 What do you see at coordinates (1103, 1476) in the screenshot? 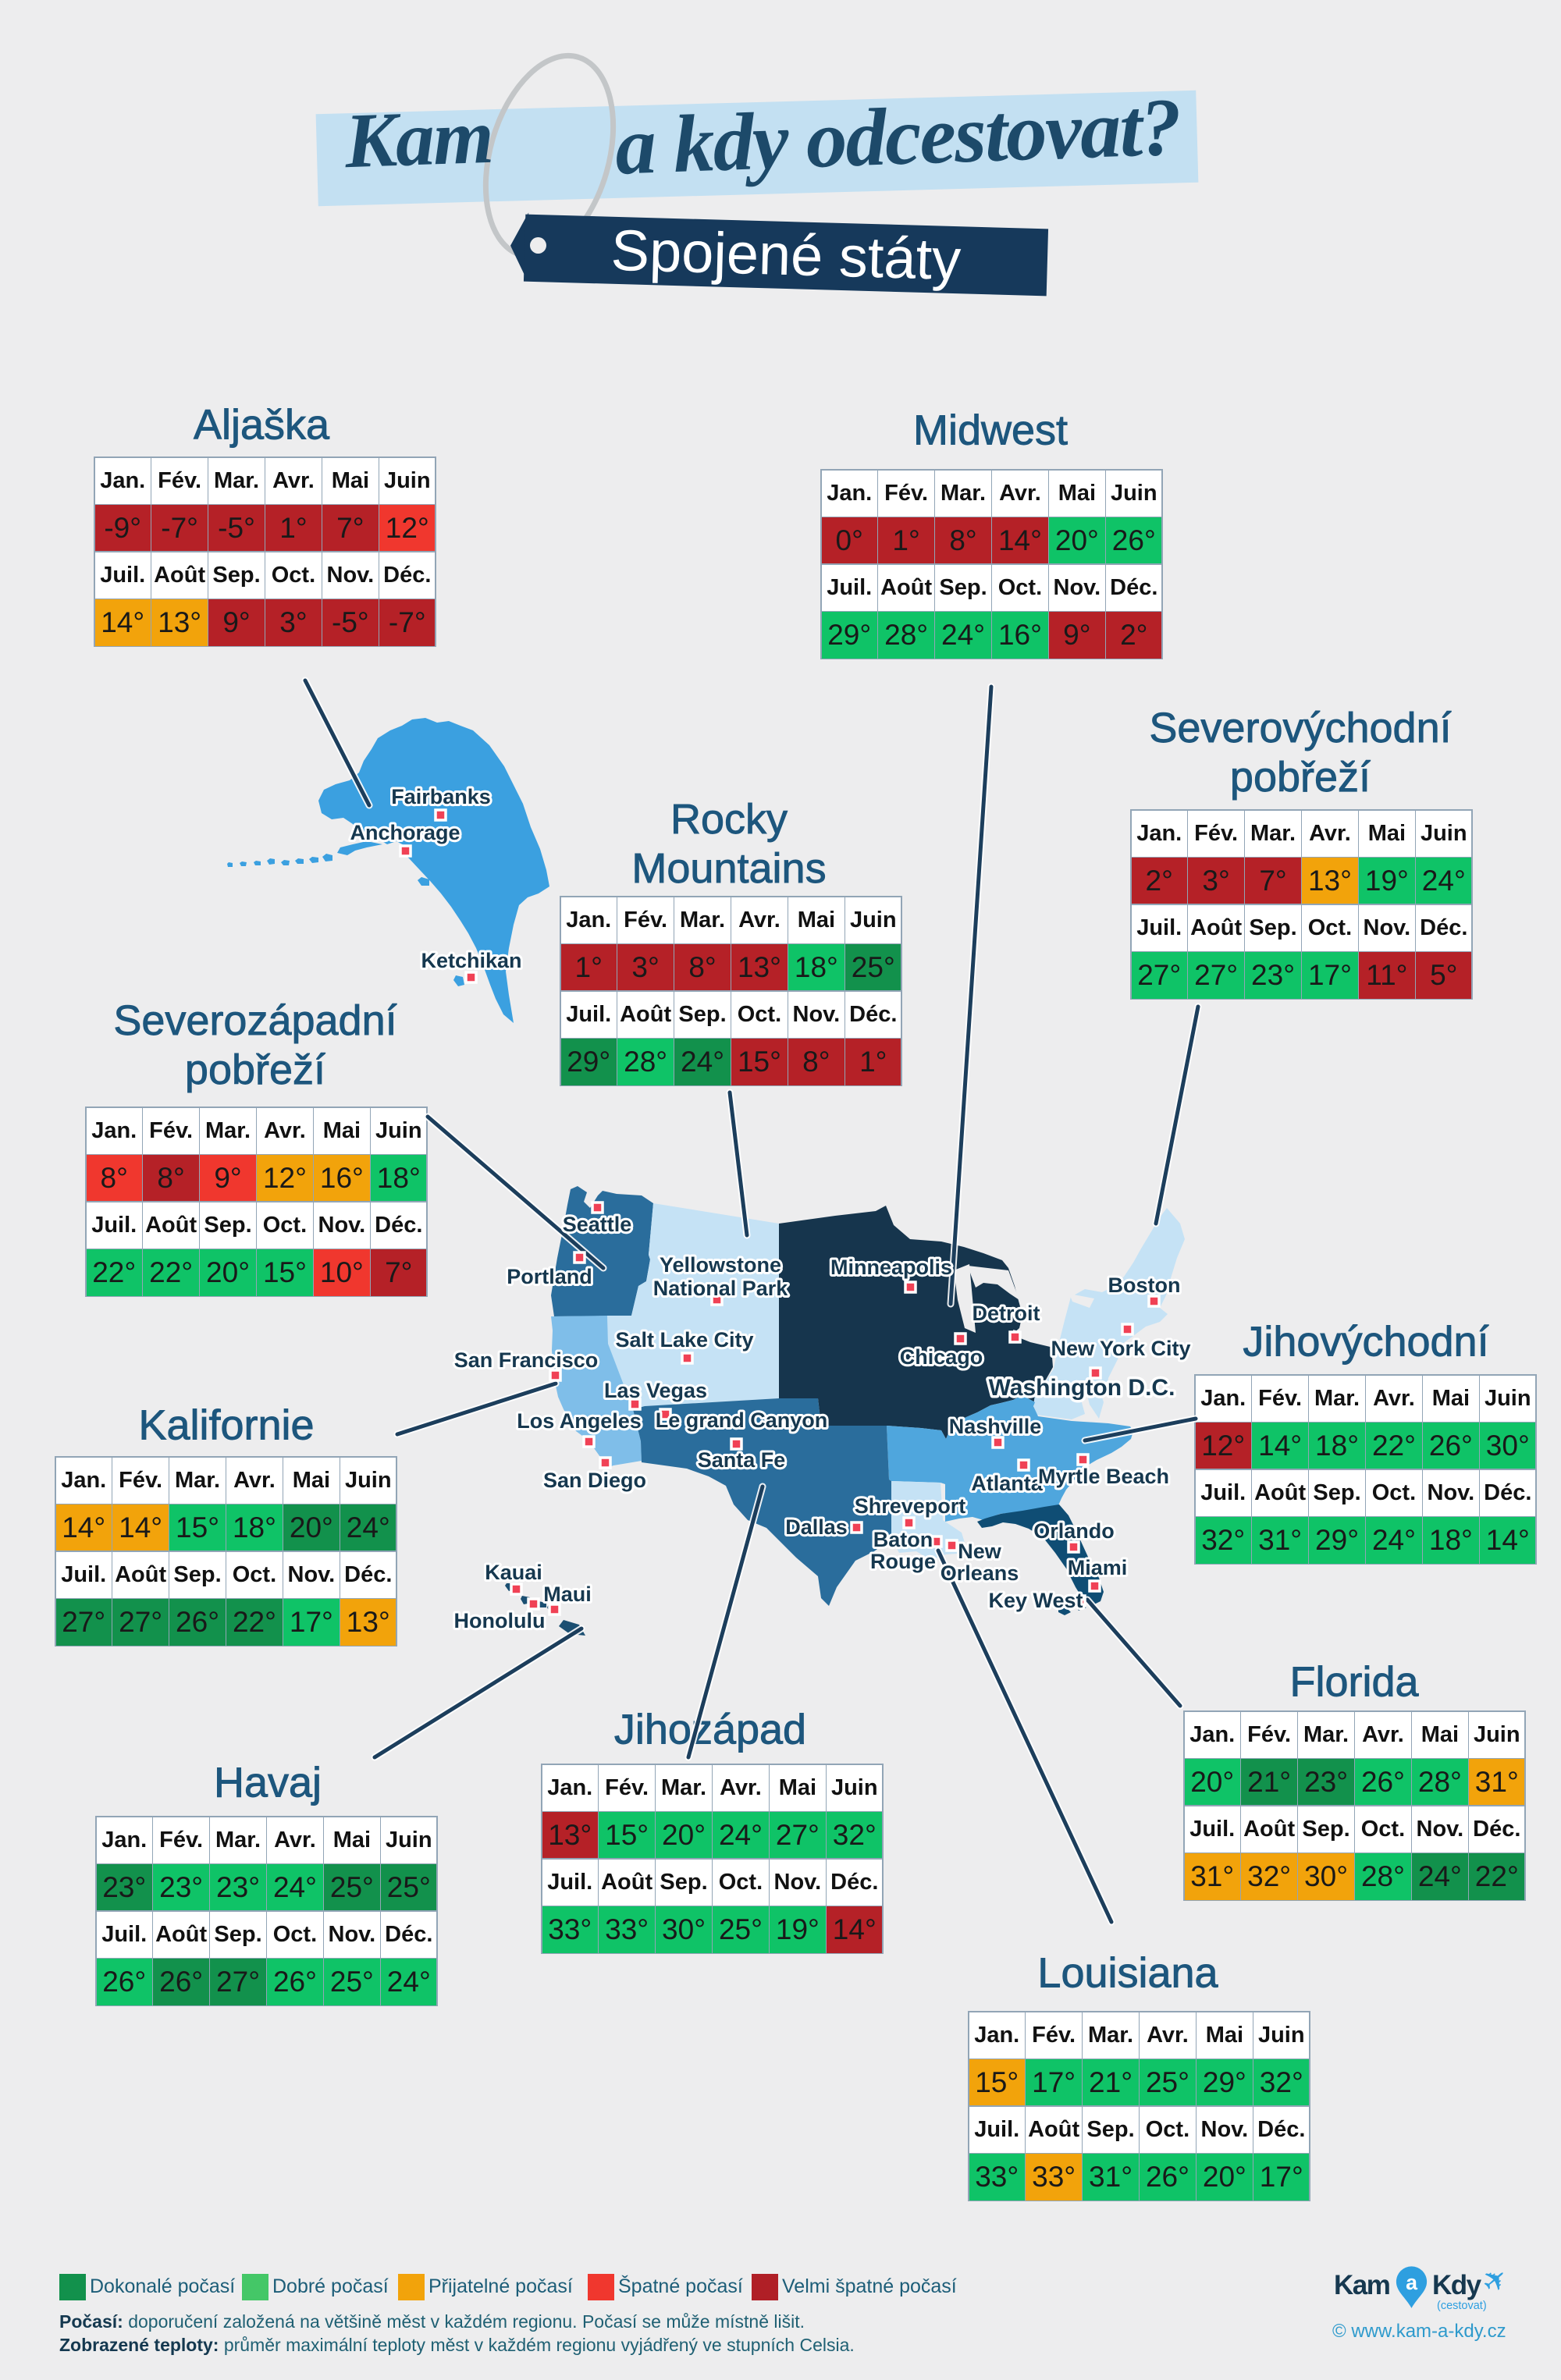
I see `svg-text: Myrtle Beach` at bounding box center [1103, 1476].